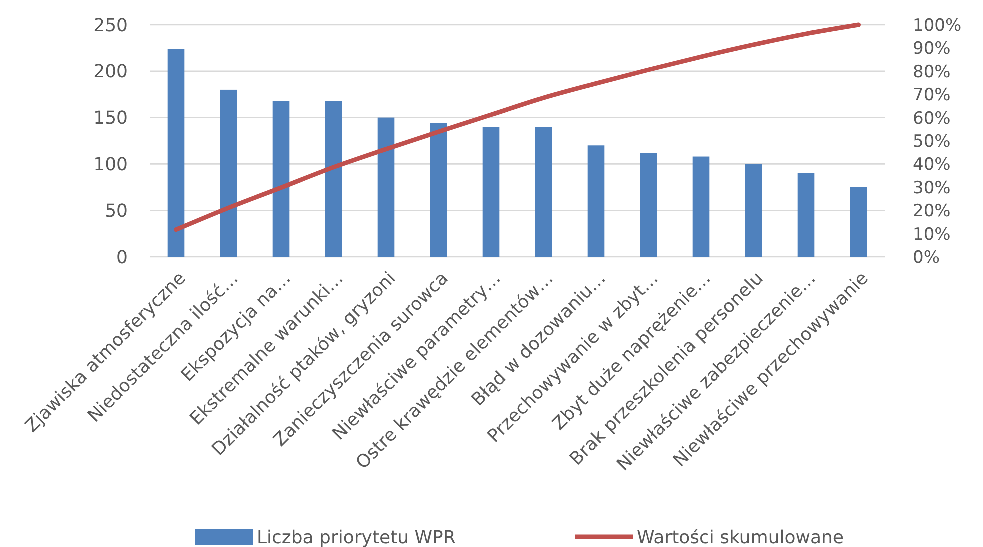 This screenshot has width=983, height=547. I want to click on y2-tick-label: 50%, so click(932, 142).